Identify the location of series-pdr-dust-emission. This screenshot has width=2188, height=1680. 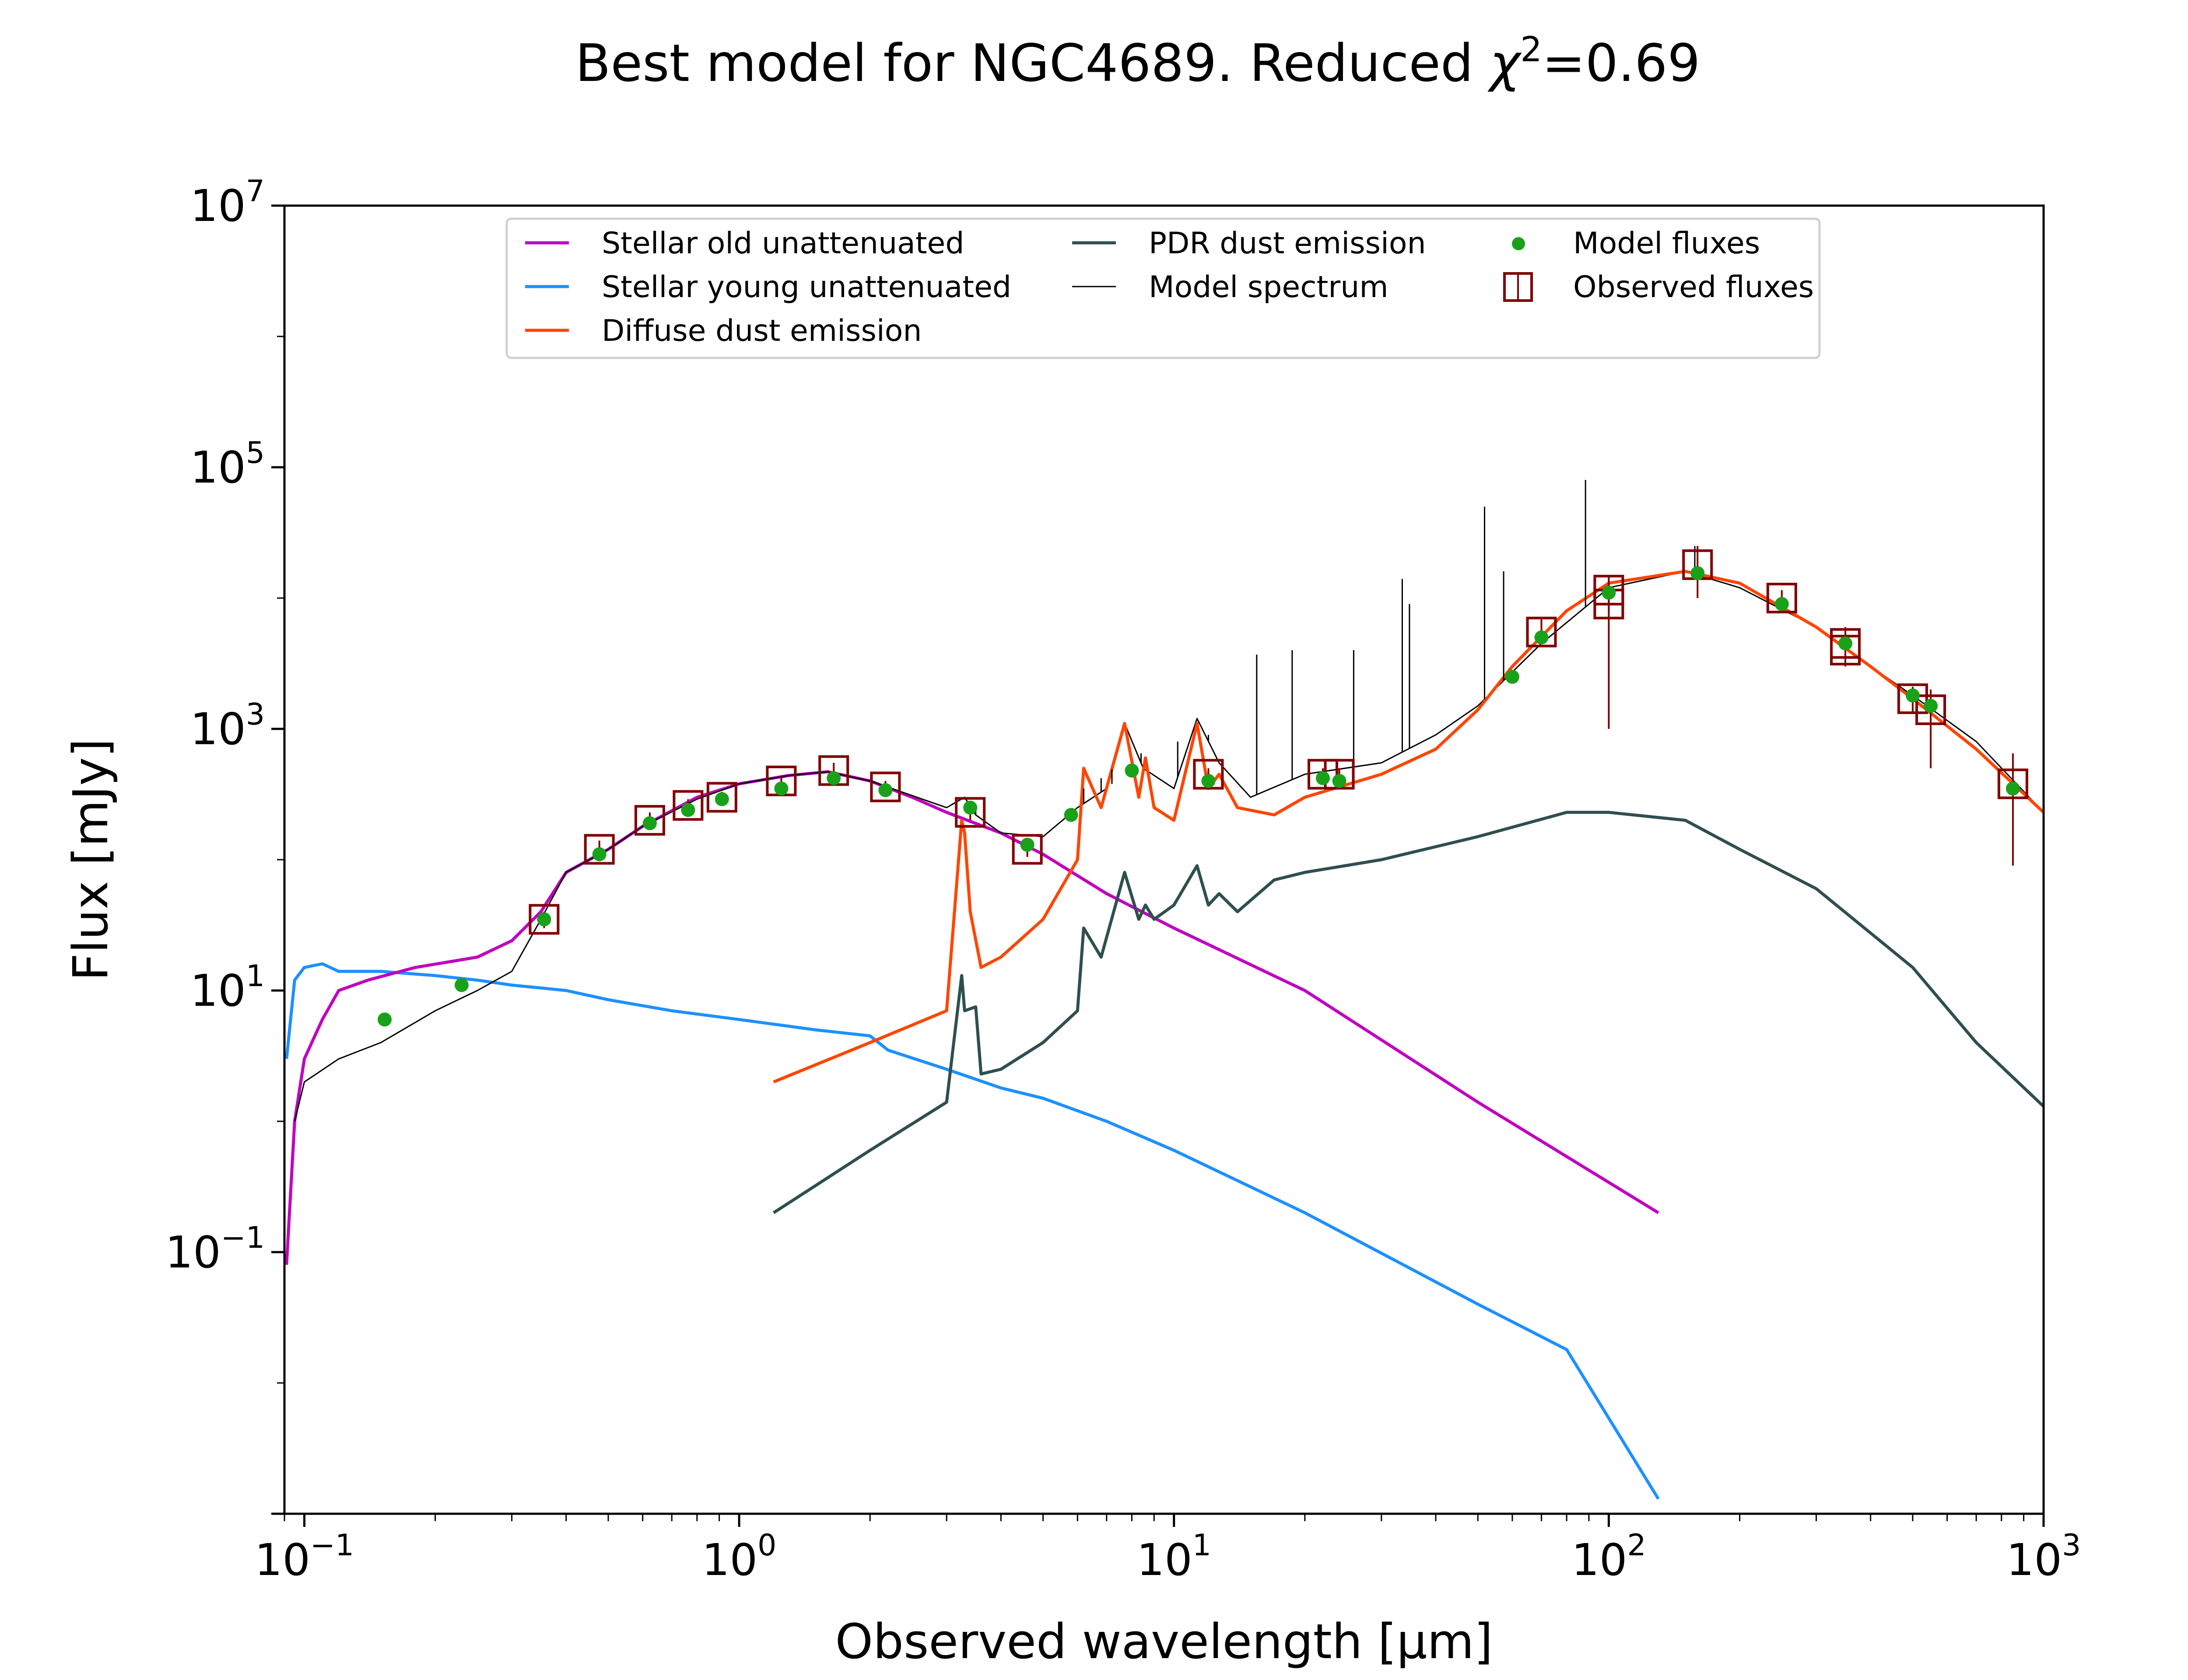
(1408, 1012).